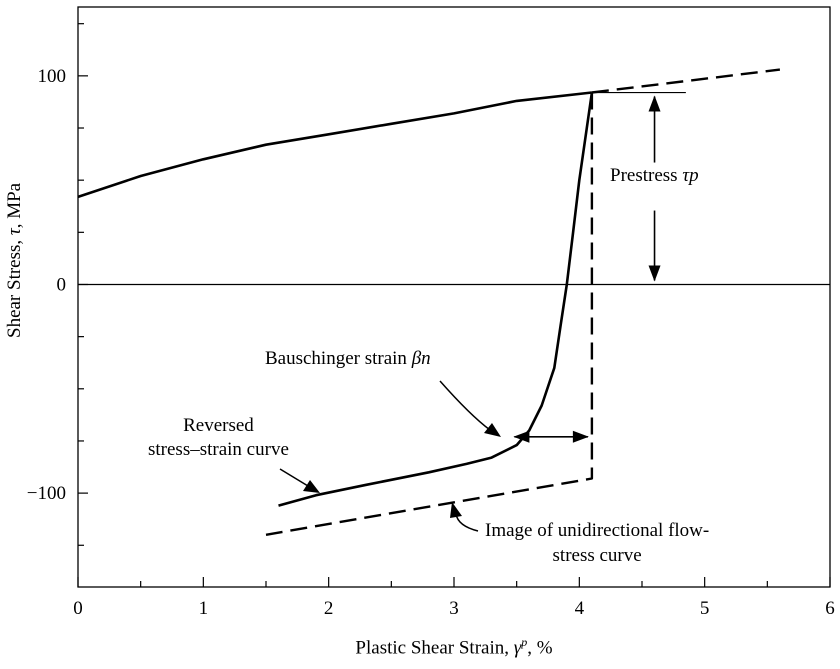 The height and width of the screenshot is (669, 840). What do you see at coordinates (580, 436) in the screenshot?
I see `bauschinger-arrowhead-right` at bounding box center [580, 436].